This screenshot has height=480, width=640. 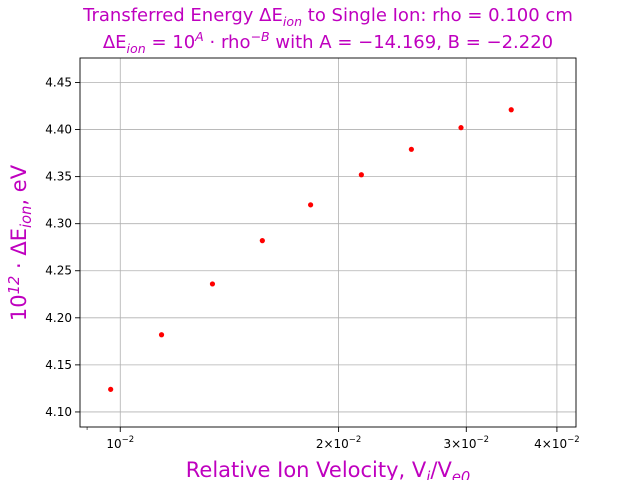 I want to click on x-tick-label: 3×10⁻², so click(x=467, y=443).